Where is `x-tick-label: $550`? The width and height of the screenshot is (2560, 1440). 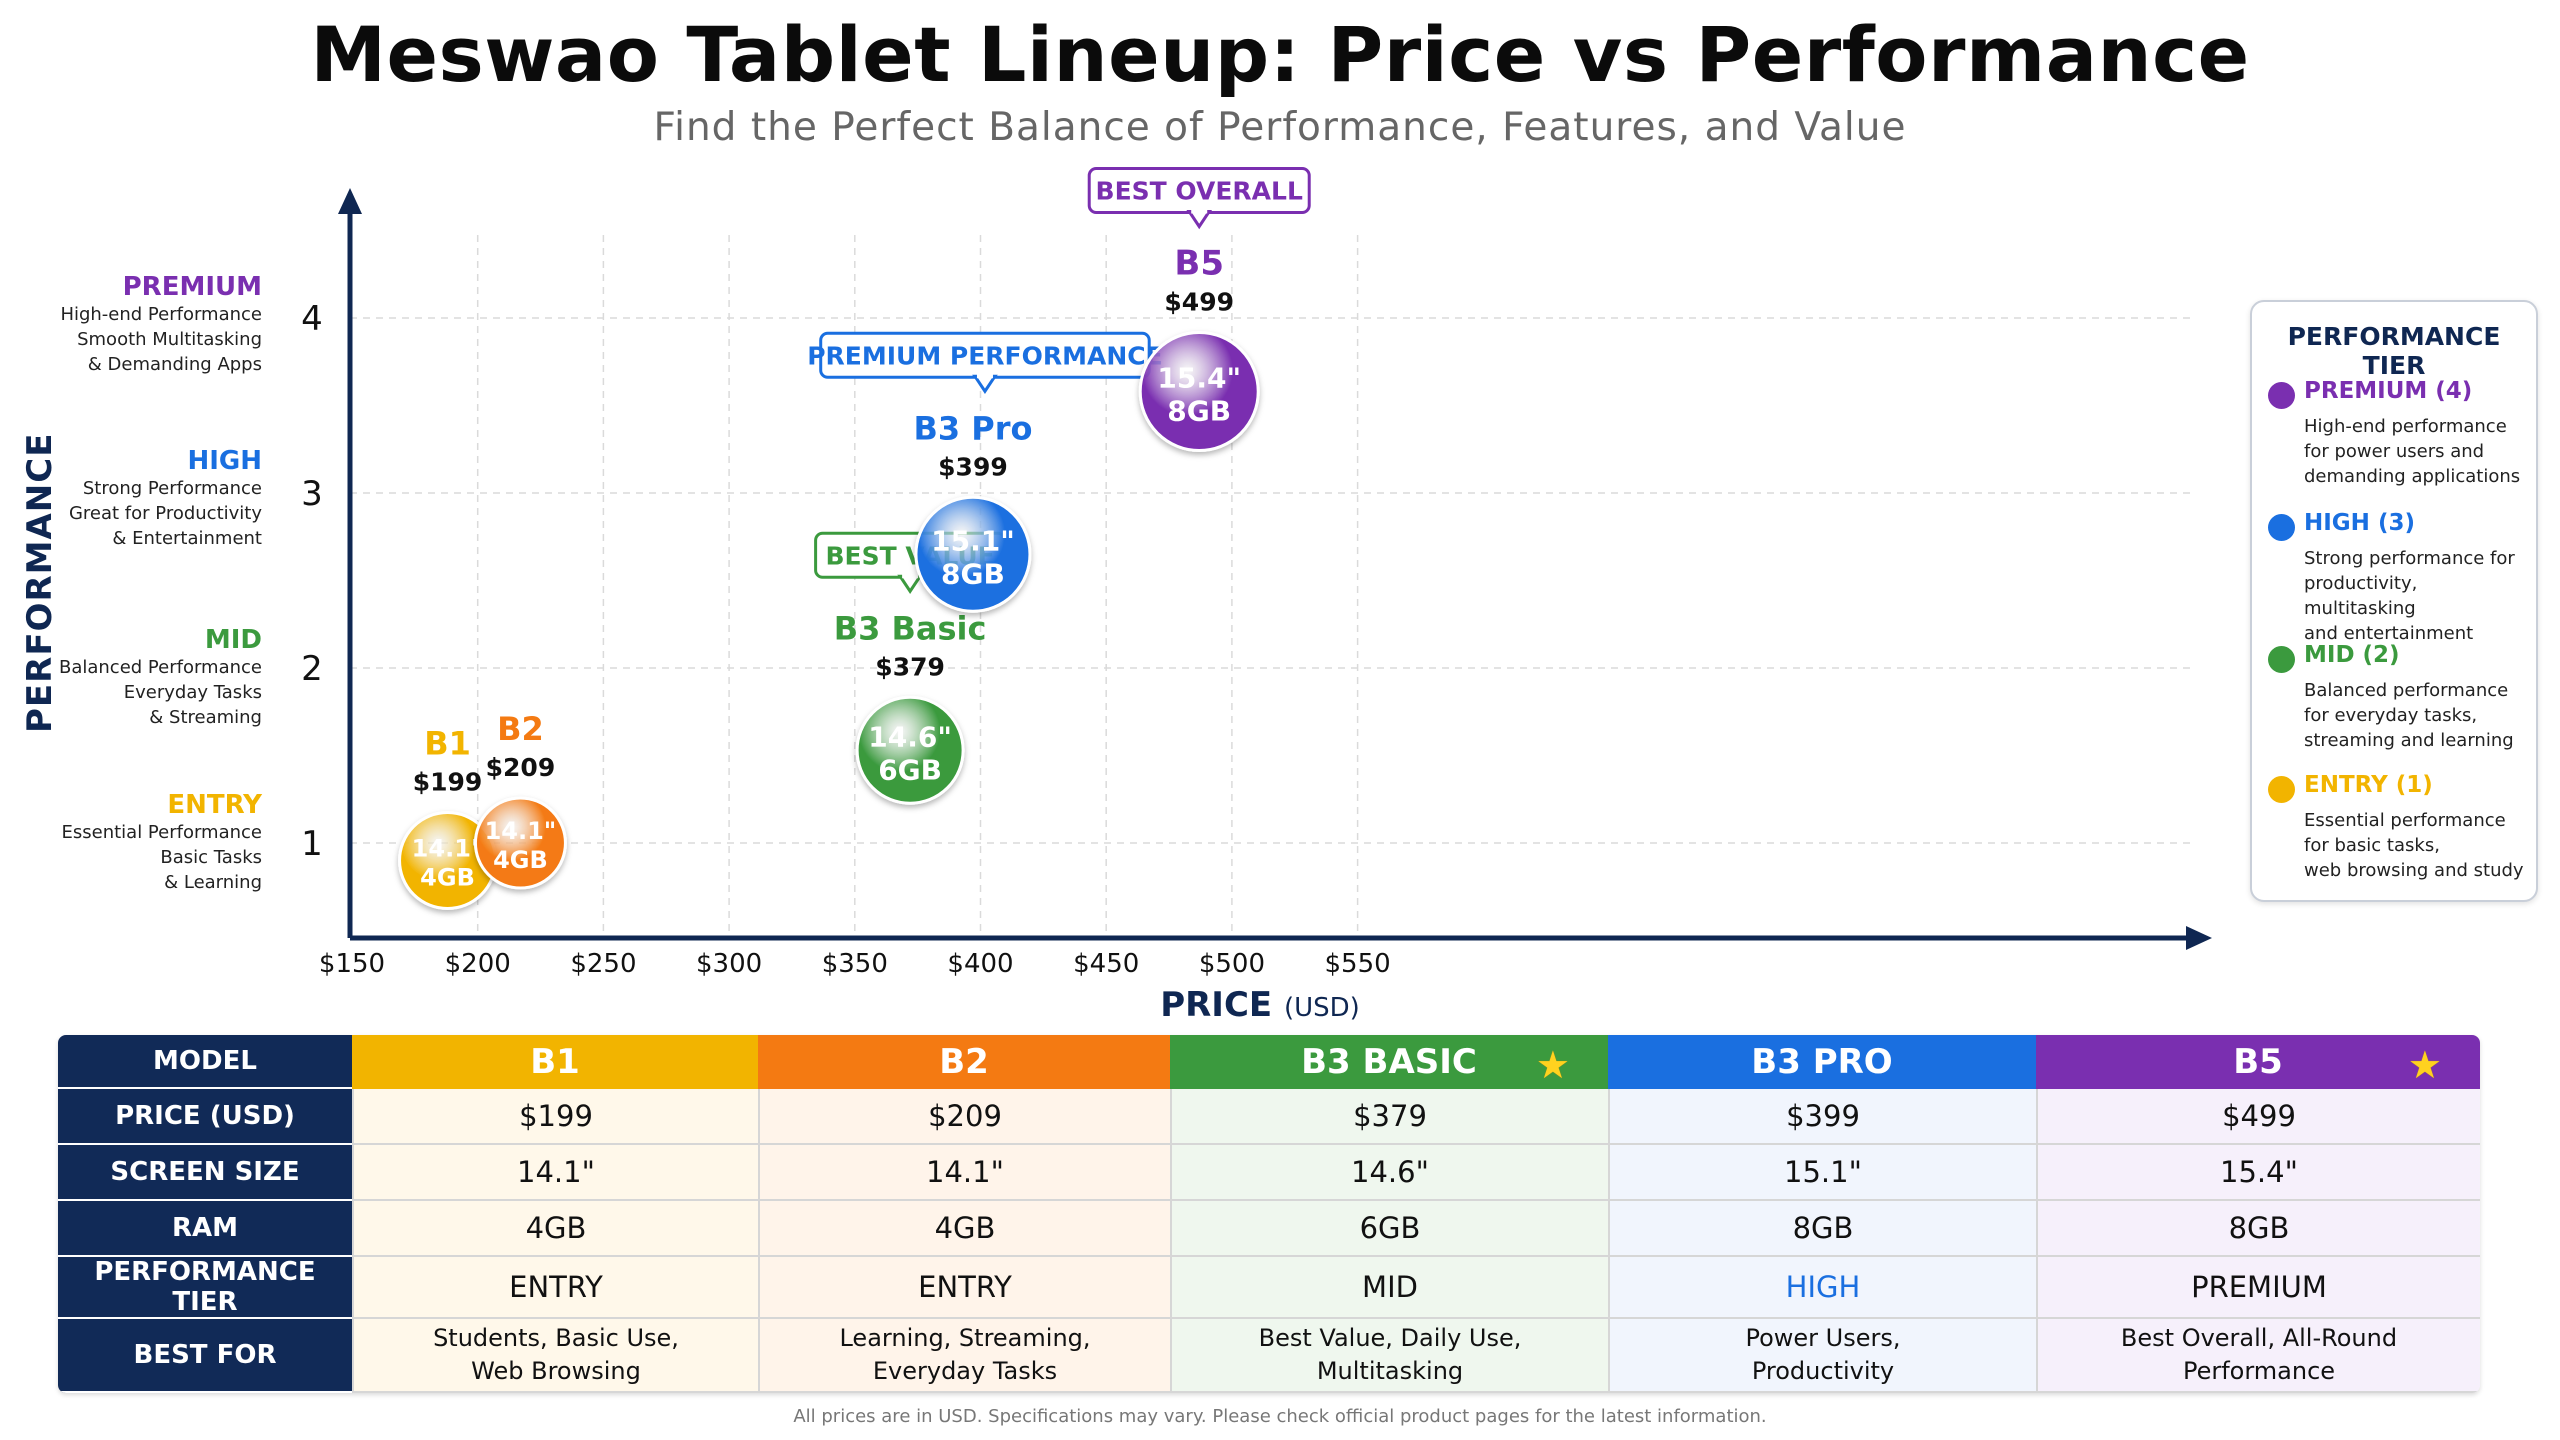
x-tick-label: $550 is located at coordinates (1358, 964).